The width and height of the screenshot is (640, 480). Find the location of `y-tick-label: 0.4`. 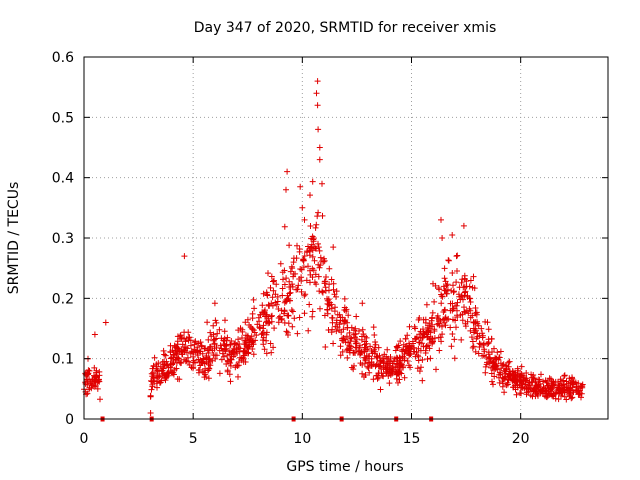

y-tick-label: 0.4 is located at coordinates (63, 179).